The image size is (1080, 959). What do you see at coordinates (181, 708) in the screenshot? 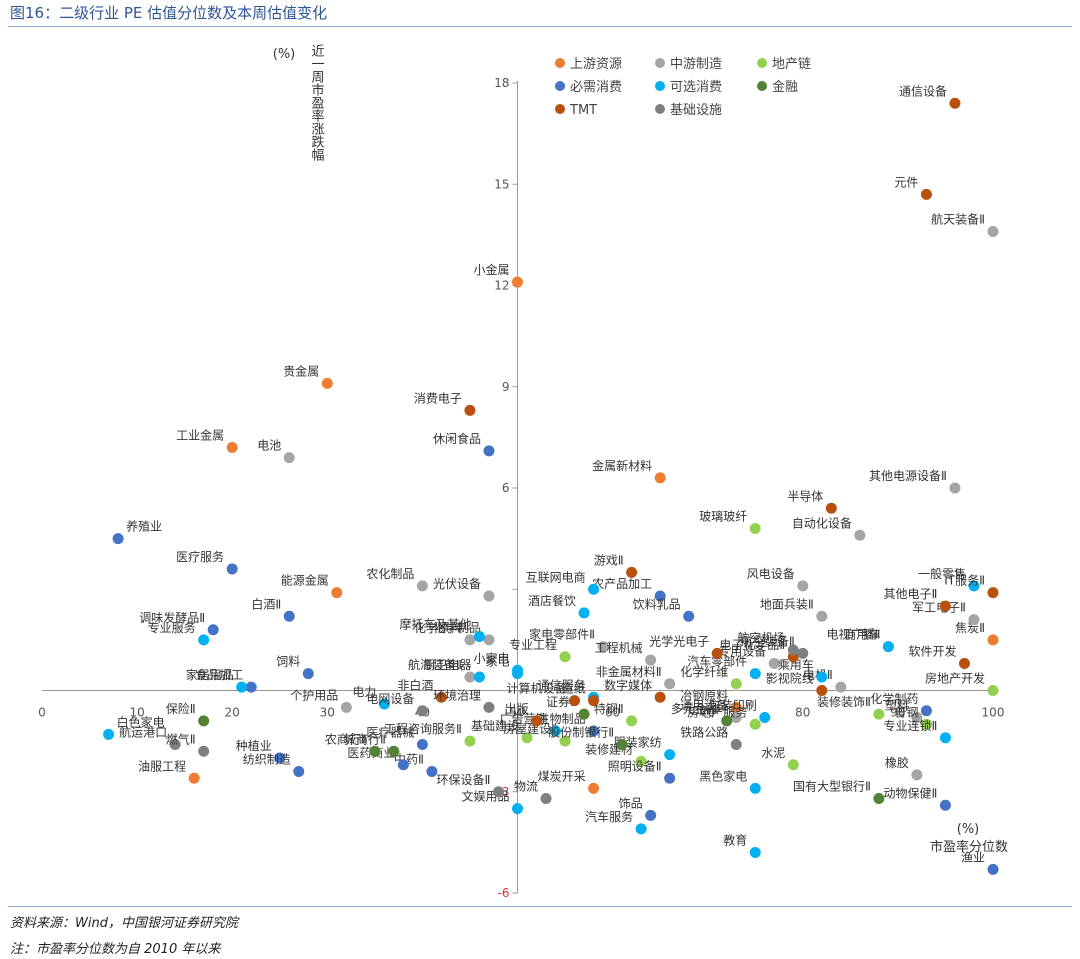
I see `data-point-label: 保险Ⅱ` at bounding box center [181, 708].